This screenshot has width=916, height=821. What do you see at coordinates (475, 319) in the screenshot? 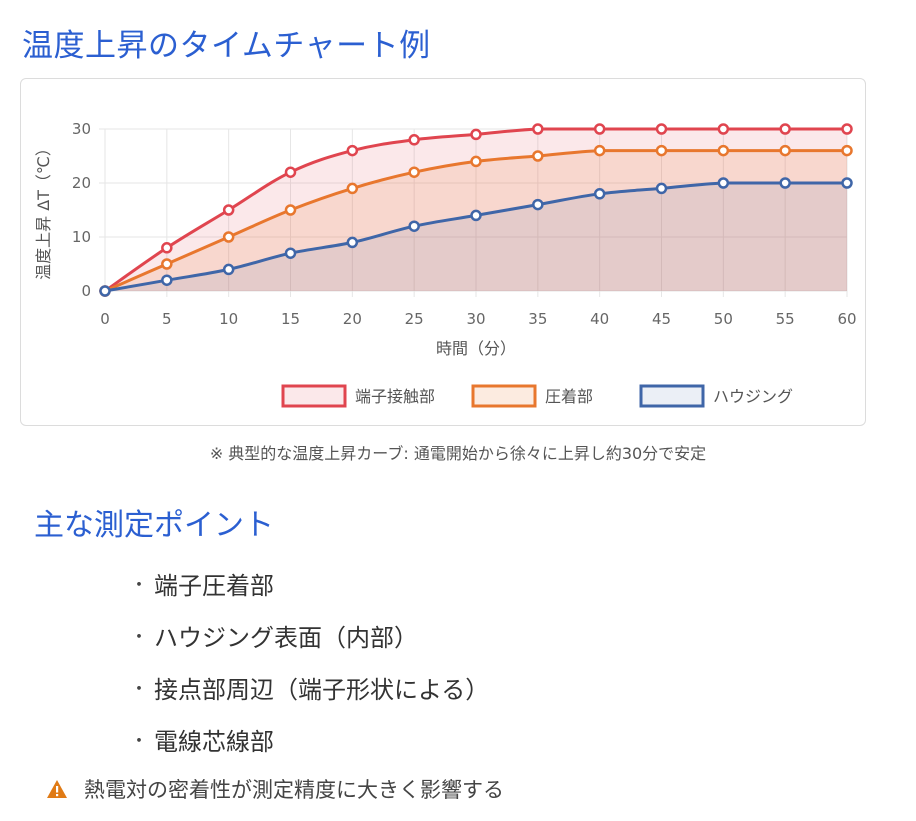
I see `x-tick-label: 30` at bounding box center [475, 319].